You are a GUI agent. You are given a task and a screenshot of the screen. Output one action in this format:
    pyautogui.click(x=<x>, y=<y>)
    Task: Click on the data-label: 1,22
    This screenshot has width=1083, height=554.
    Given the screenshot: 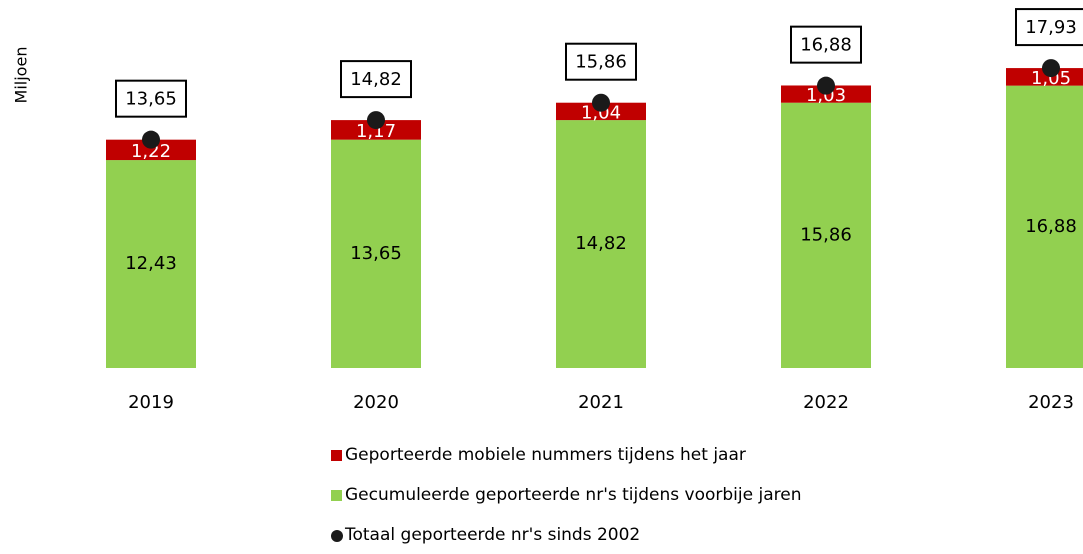 What is the action you would take?
    pyautogui.click(x=151, y=151)
    